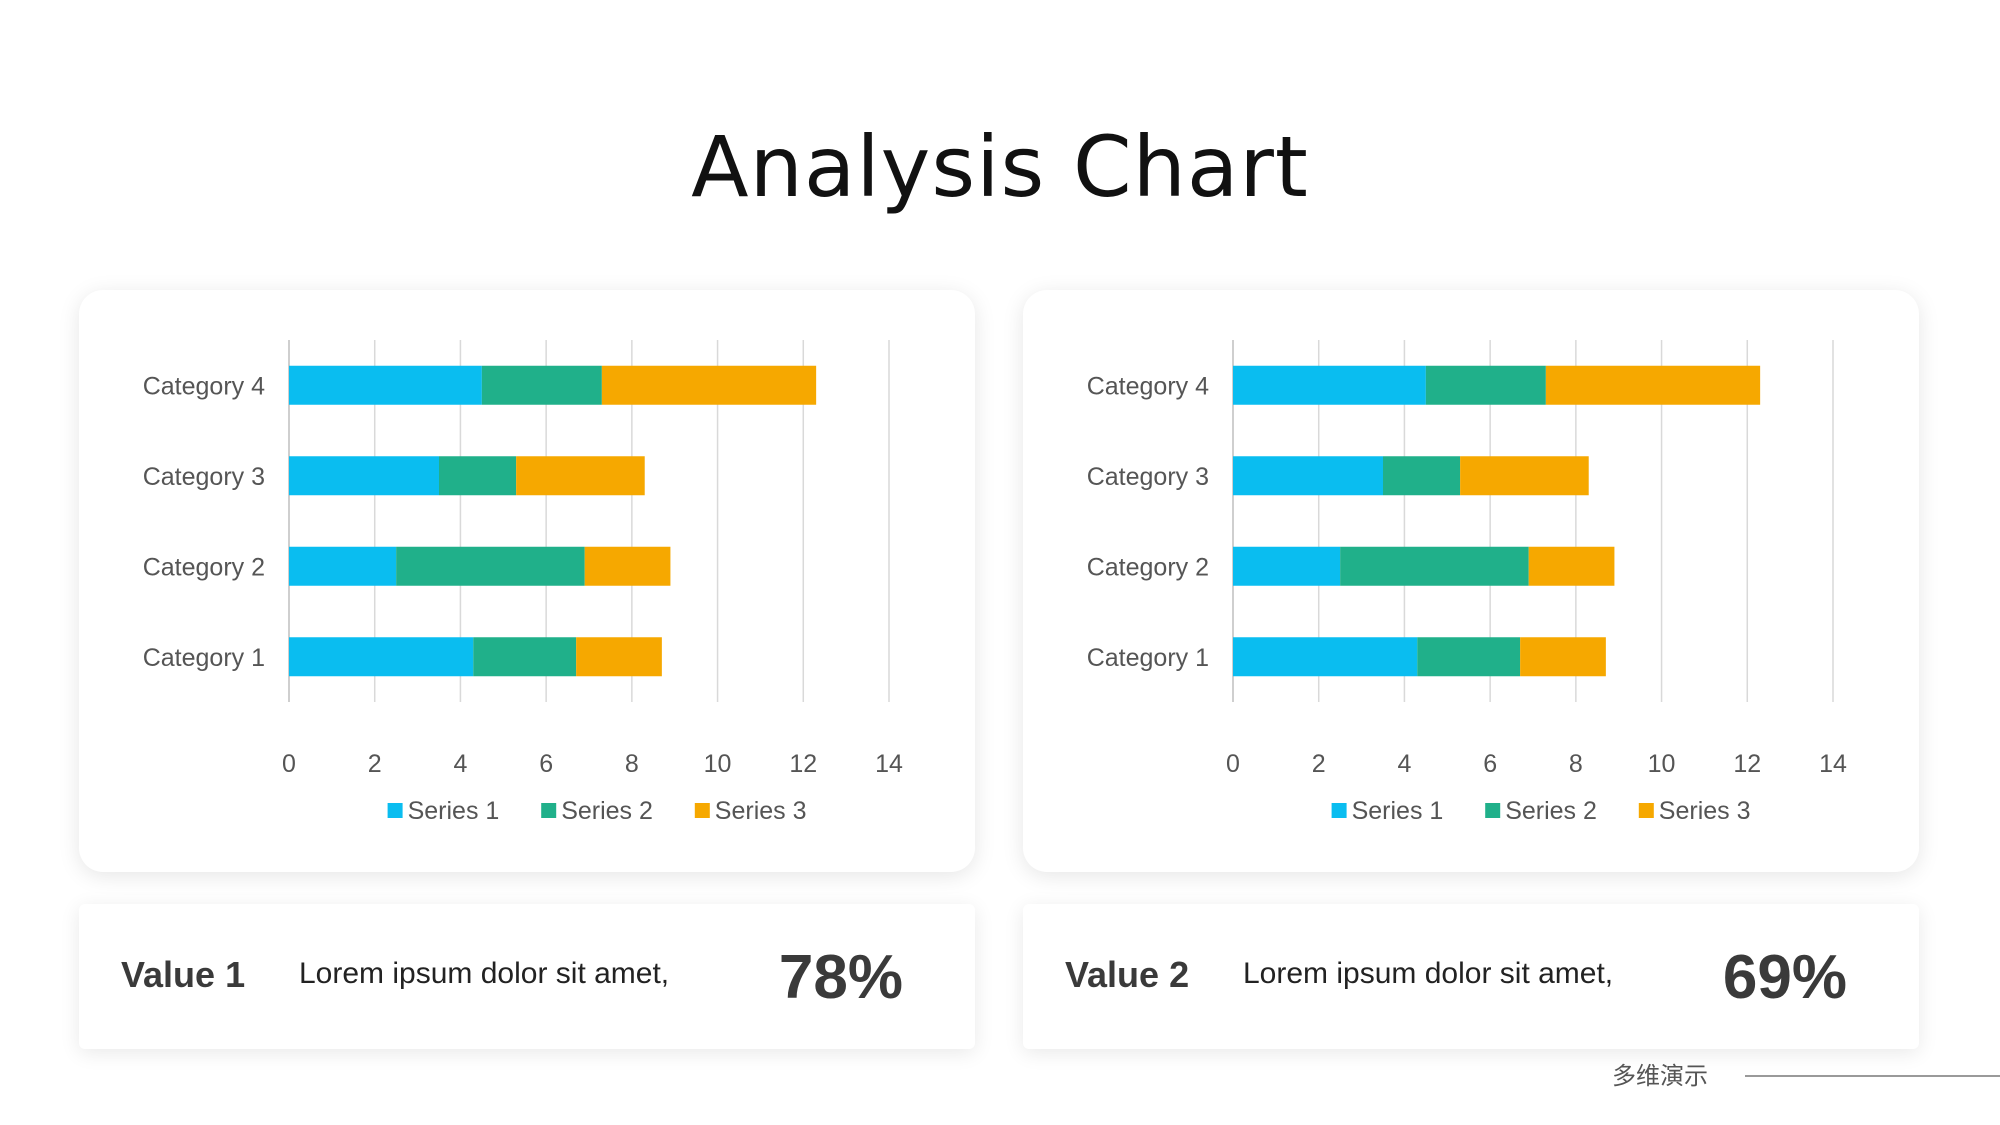 The image size is (2000, 1125). Describe the element at coordinates (183, 974) in the screenshot. I see `value-label: Value 1` at that location.